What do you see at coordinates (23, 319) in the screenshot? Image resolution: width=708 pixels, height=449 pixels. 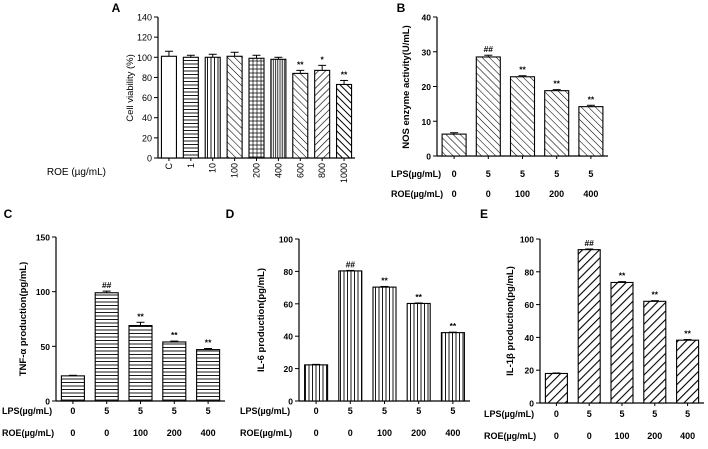 I see `y-axis-label: TNF-α production(pg/mL)` at bounding box center [23, 319].